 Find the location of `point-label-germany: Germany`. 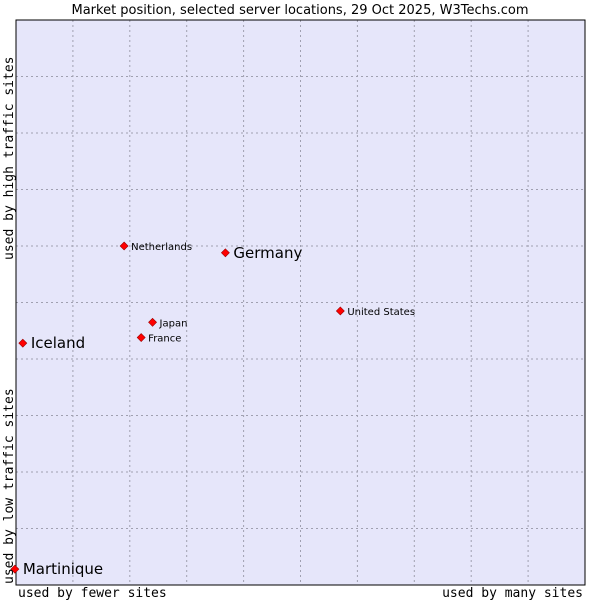

point-label-germany: Germany is located at coordinates (267, 253).